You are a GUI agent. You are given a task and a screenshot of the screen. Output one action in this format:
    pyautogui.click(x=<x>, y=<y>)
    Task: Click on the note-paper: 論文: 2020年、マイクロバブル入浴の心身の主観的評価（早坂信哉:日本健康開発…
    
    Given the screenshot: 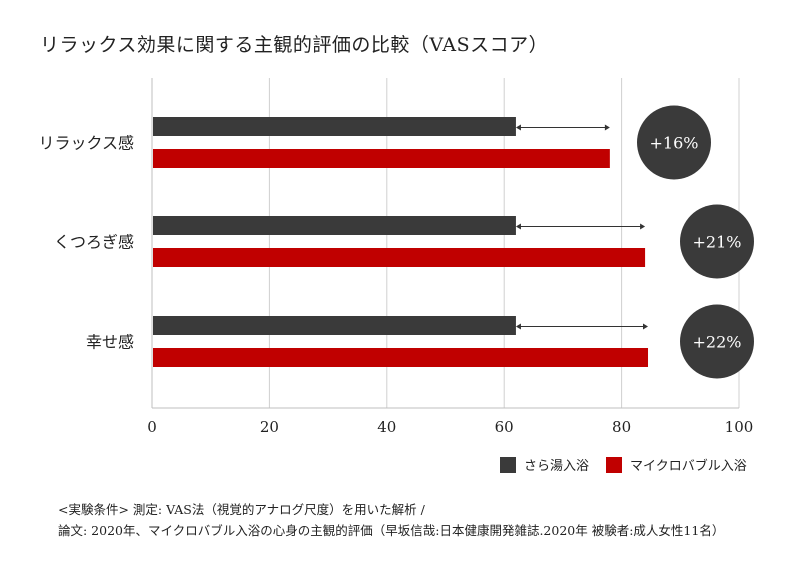 What is the action you would take?
    pyautogui.click(x=391, y=530)
    